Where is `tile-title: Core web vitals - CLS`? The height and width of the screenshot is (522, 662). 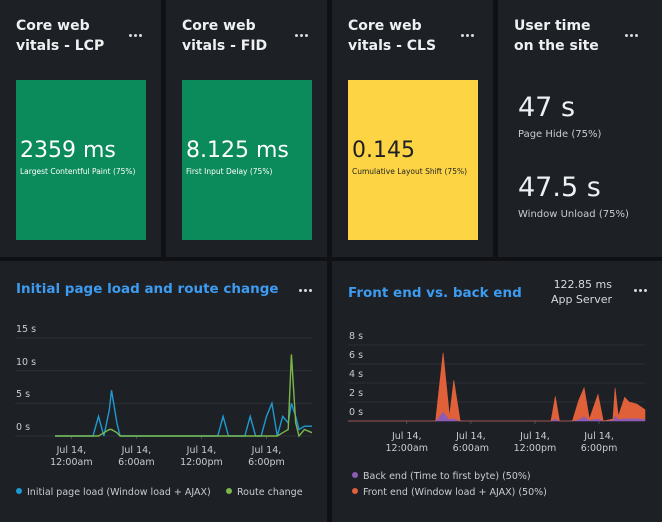
tile-title: Core web vitals - CLS is located at coordinates (392, 36).